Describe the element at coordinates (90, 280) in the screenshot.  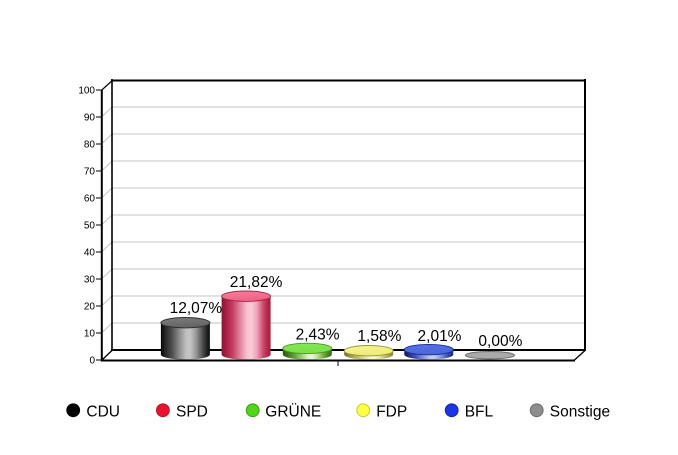
I see `svg-text: 30` at that location.